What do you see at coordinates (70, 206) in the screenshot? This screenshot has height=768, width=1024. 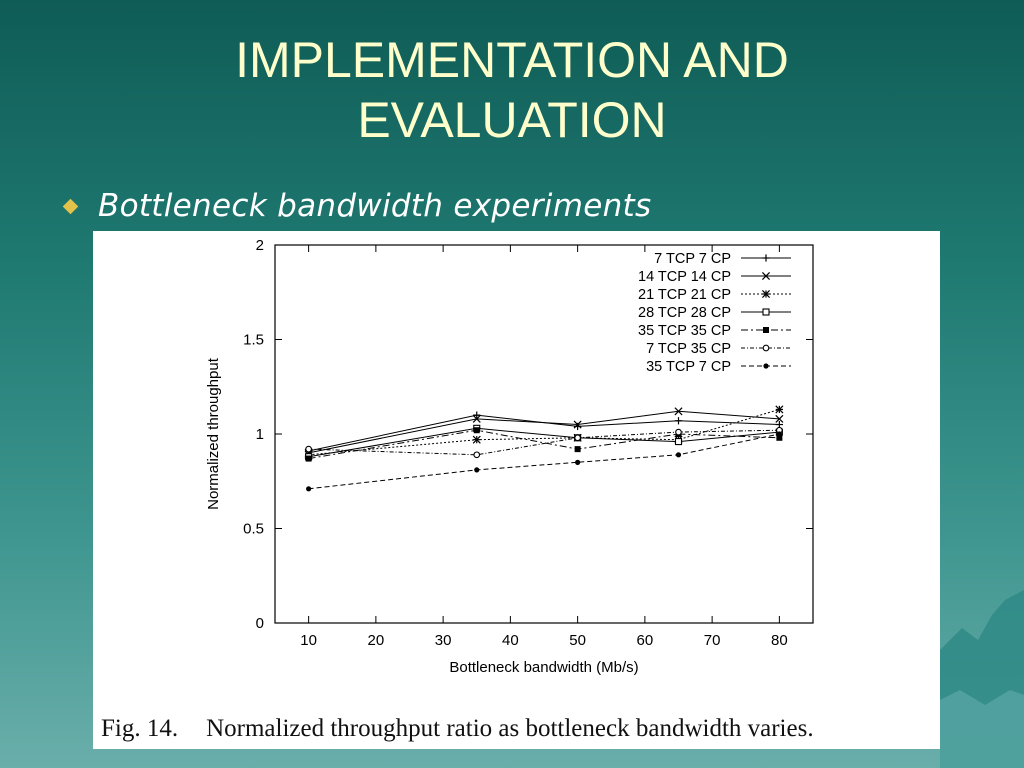 I see `diamond-bullet-icon` at bounding box center [70, 206].